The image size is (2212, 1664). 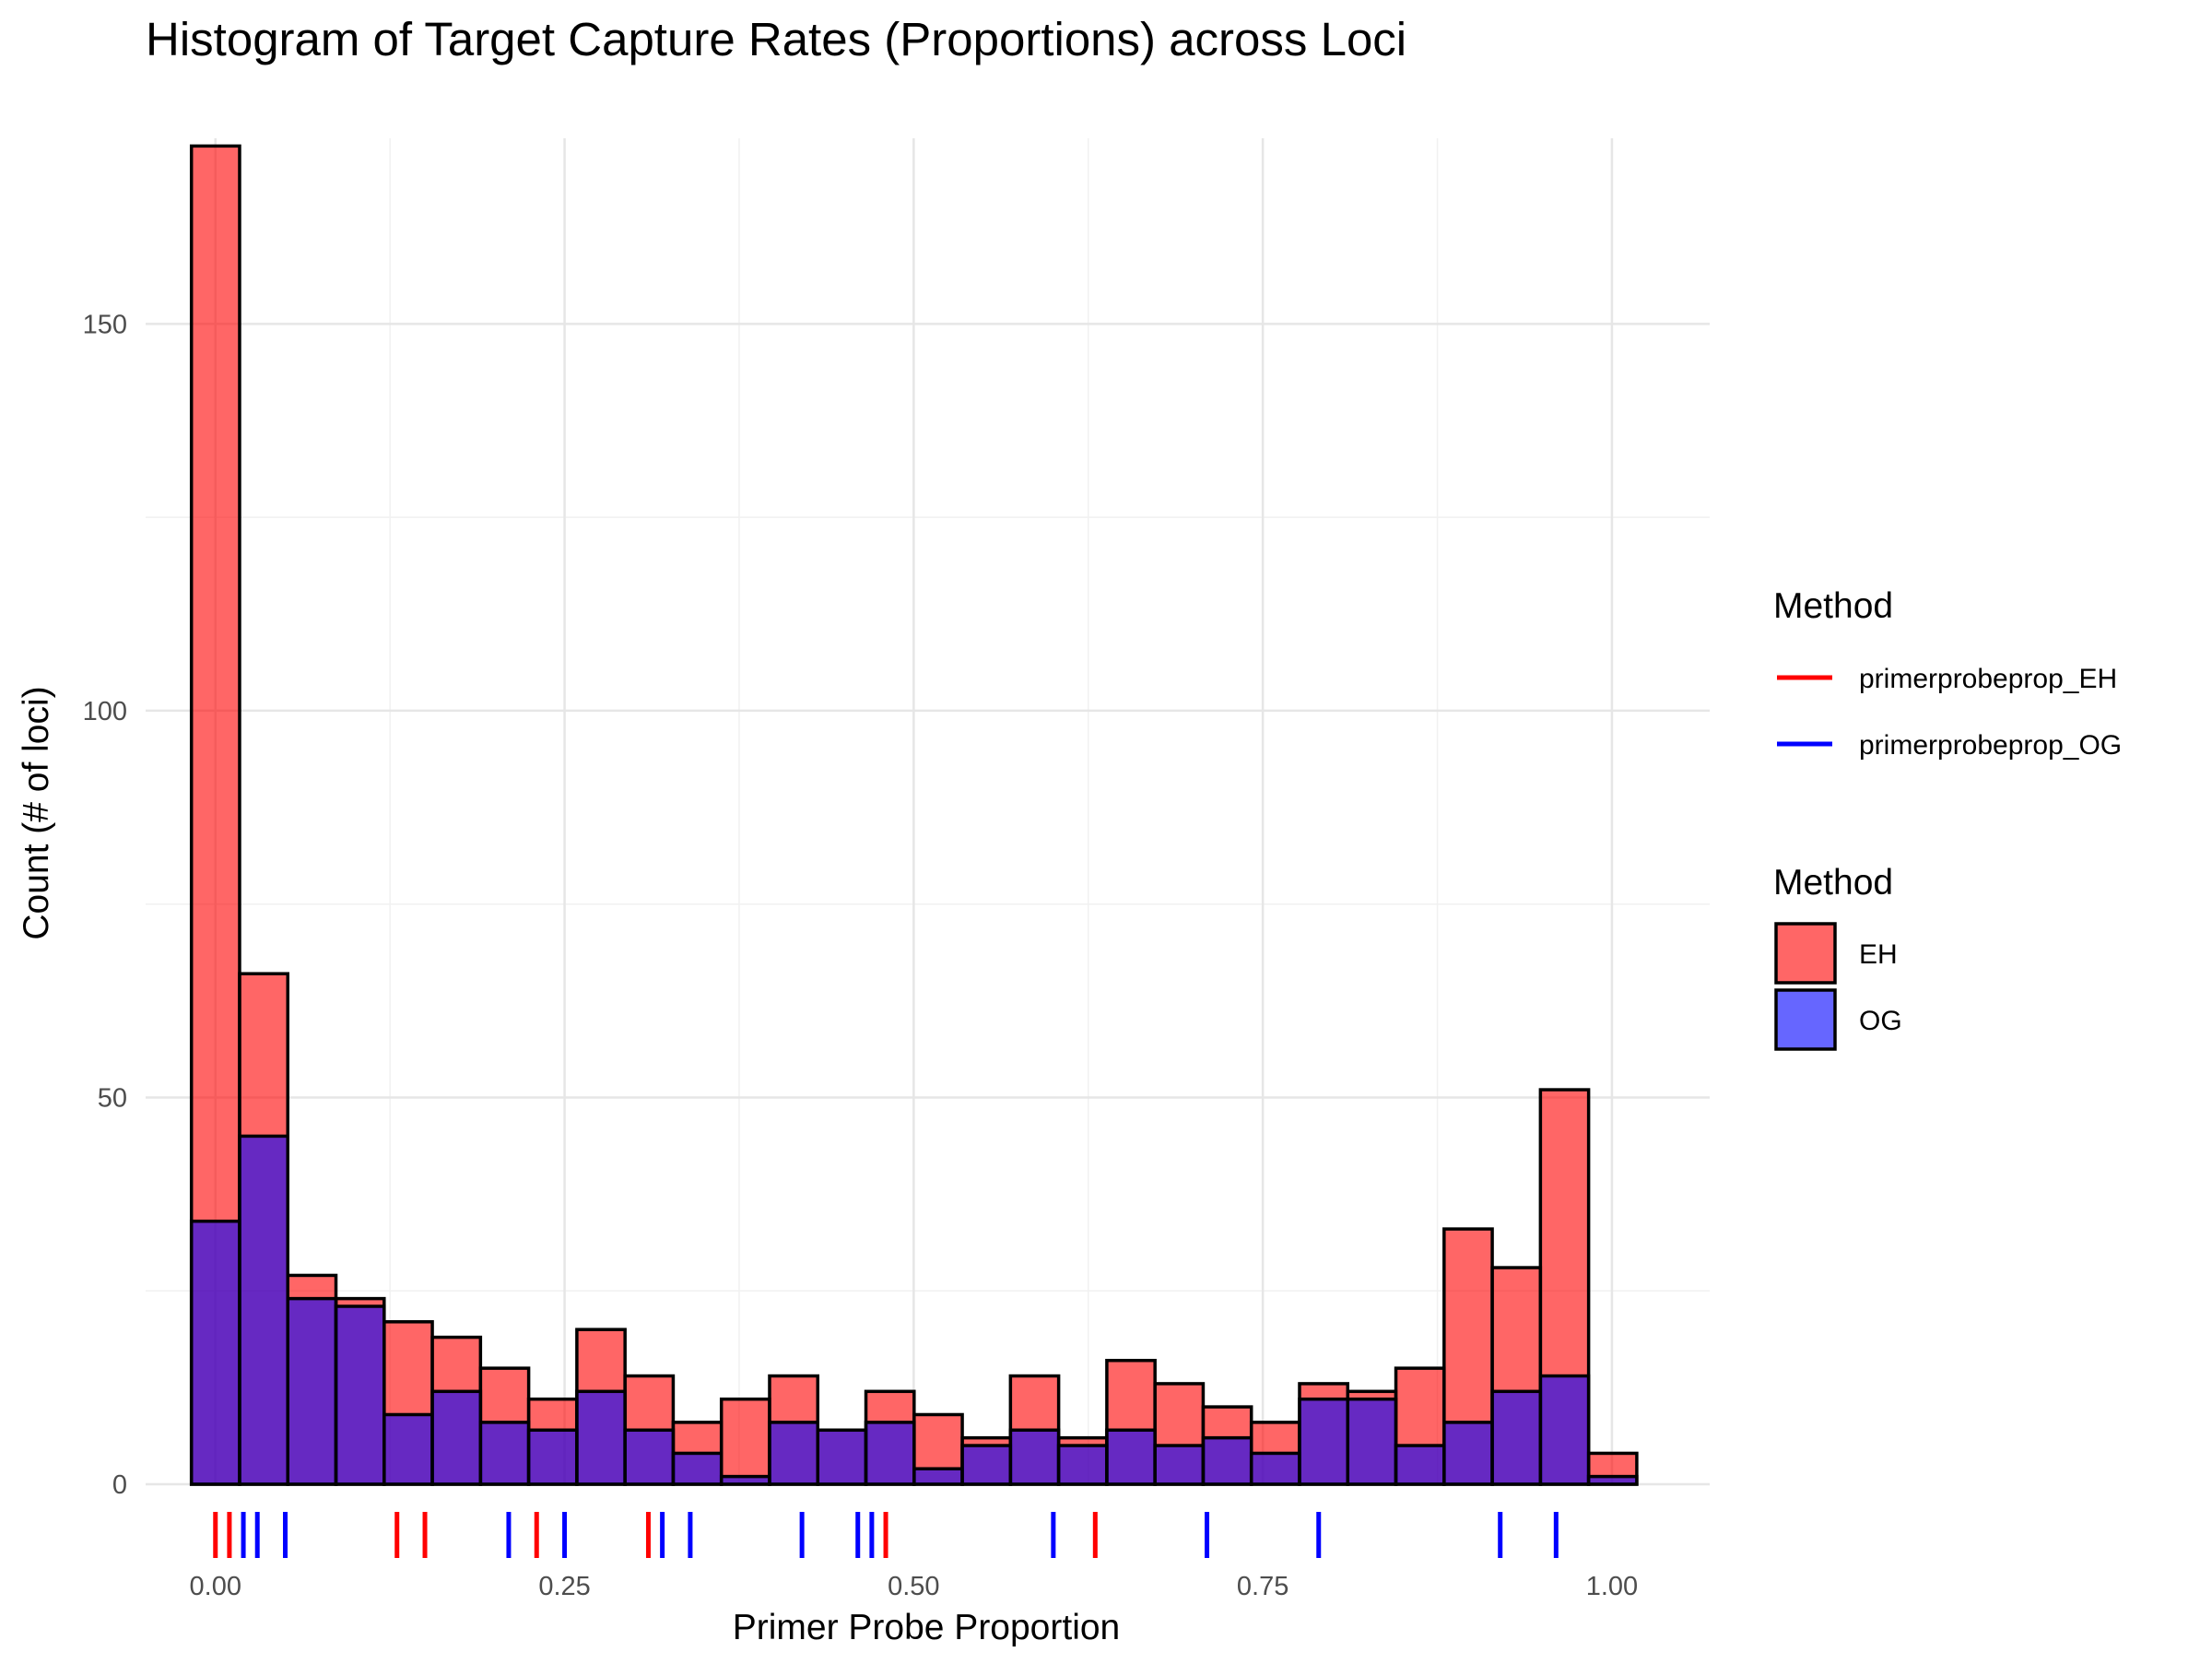 What do you see at coordinates (1880, 1021) in the screenshot?
I see `legend-label-fill-1: OG` at bounding box center [1880, 1021].